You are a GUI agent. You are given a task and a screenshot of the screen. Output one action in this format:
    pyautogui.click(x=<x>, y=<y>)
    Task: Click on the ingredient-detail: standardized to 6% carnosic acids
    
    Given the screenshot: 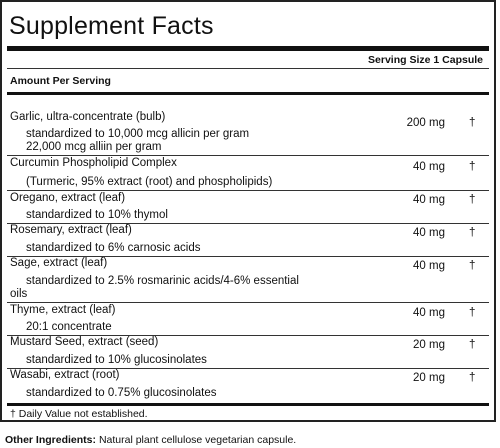 What is the action you would take?
    pyautogui.click(x=113, y=248)
    